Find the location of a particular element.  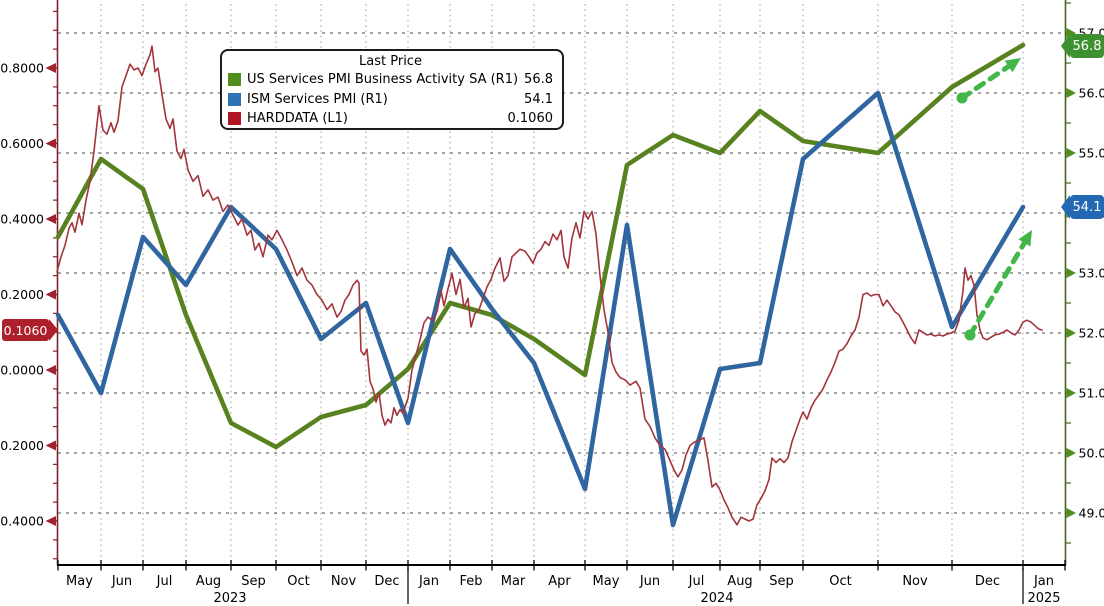

left-axis-label: 0.6000 is located at coordinates (22, 143).